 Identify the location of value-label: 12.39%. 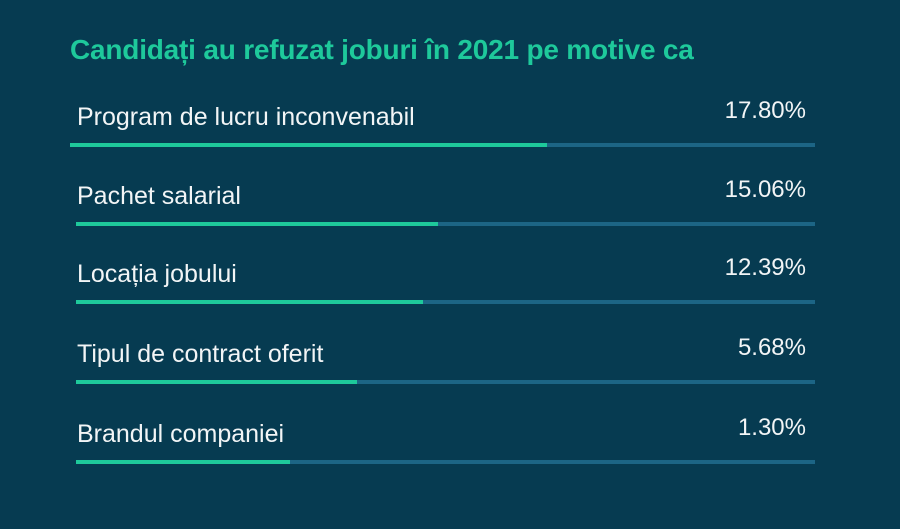
(765, 267).